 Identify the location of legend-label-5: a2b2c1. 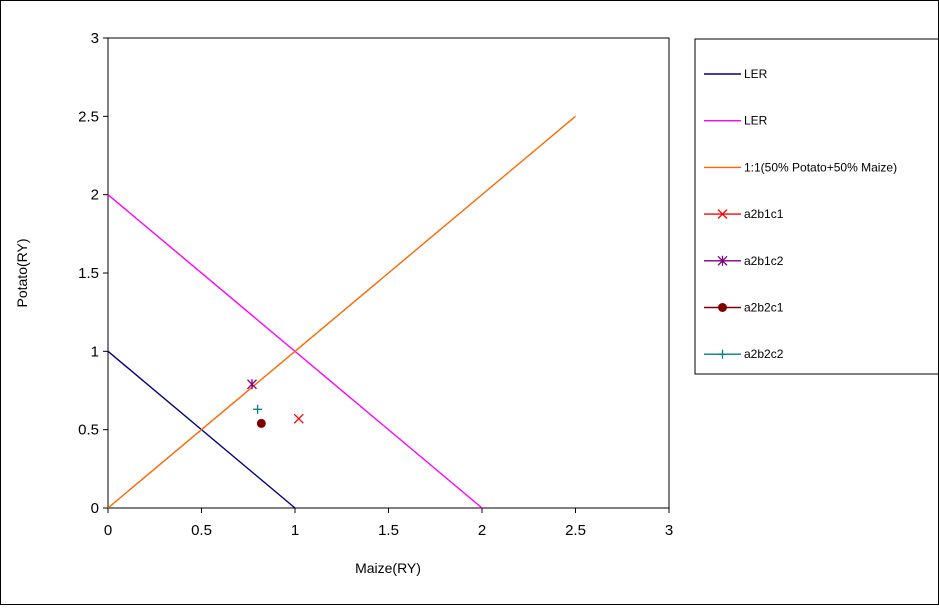
(764, 308).